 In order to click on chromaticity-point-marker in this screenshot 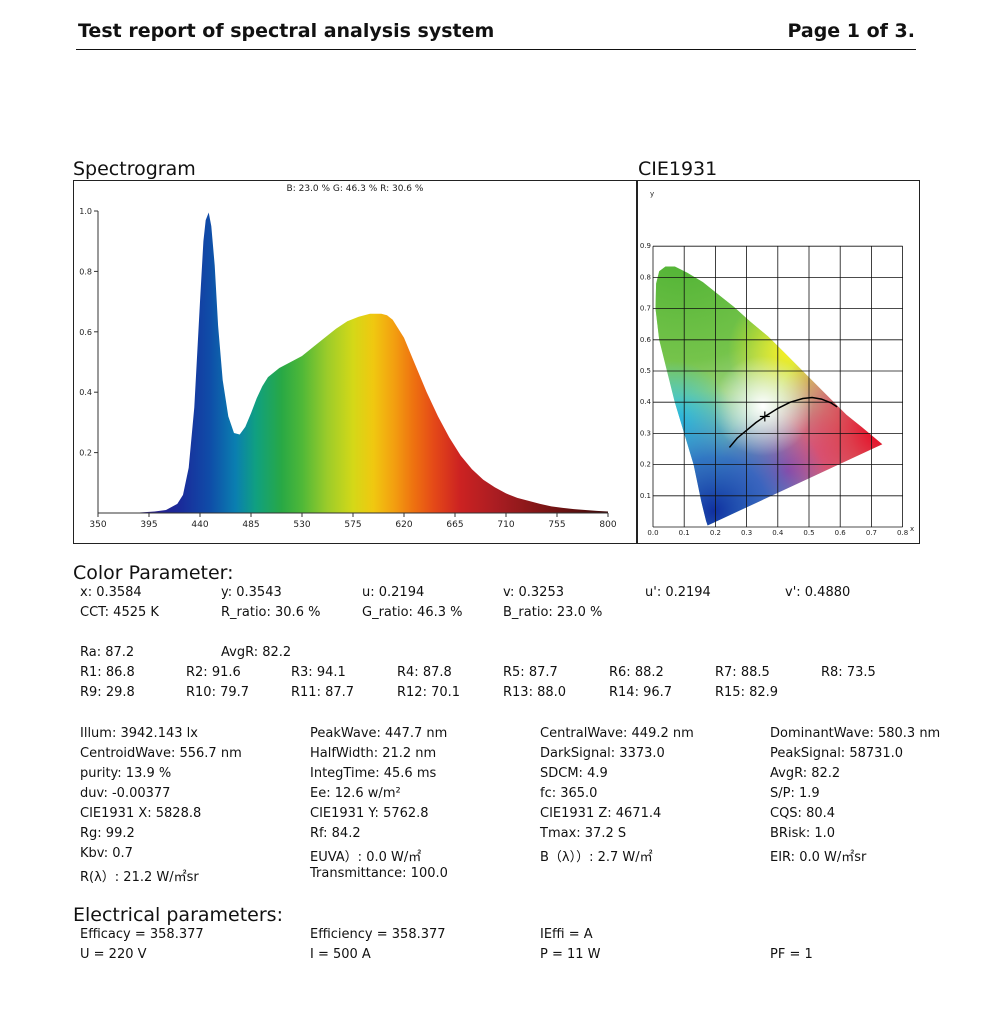, I will do `click(764, 416)`.